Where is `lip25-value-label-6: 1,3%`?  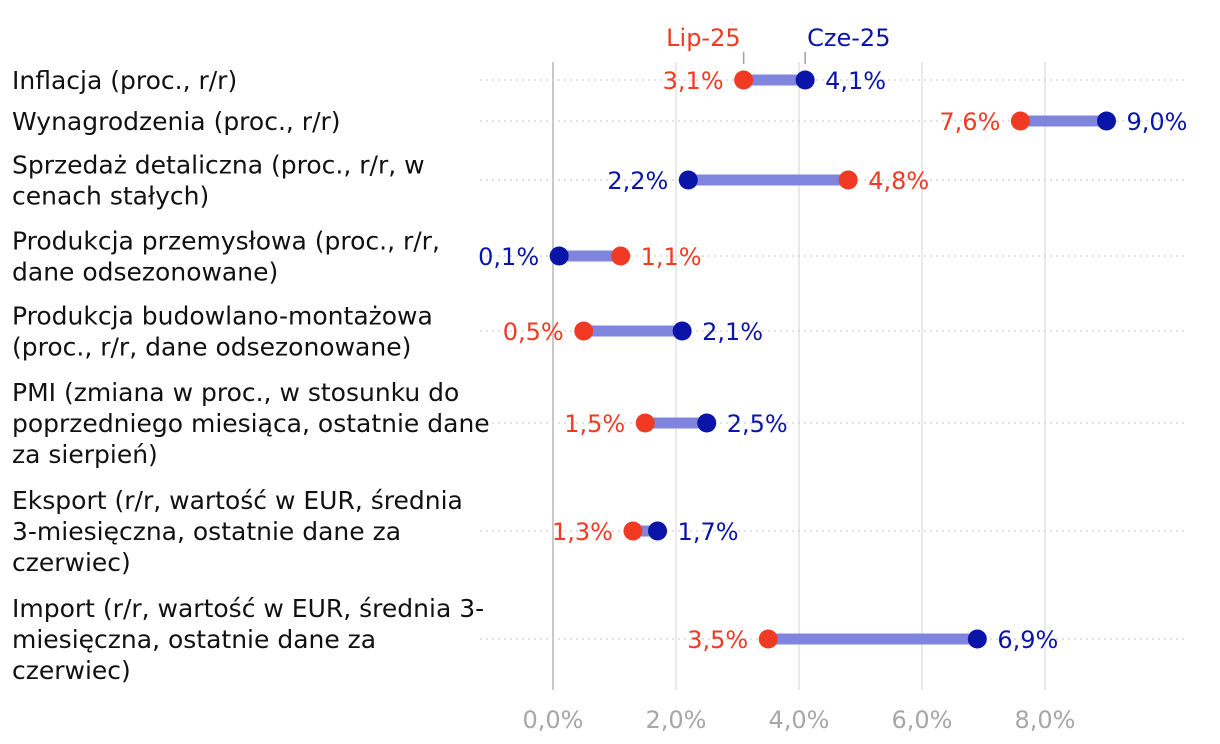
lip25-value-label-6: 1,3% is located at coordinates (582, 532).